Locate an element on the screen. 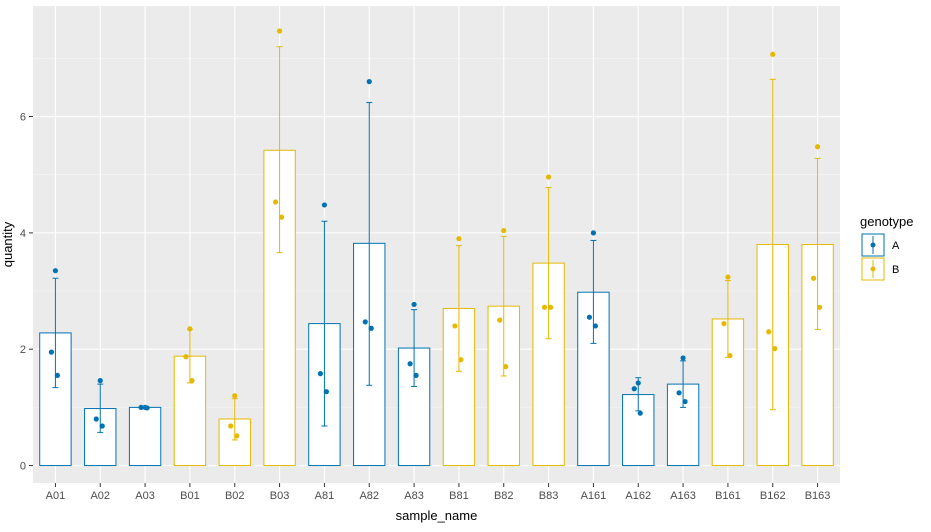 This screenshot has height=532, width=931. legend-title: genotype is located at coordinates (887, 221).